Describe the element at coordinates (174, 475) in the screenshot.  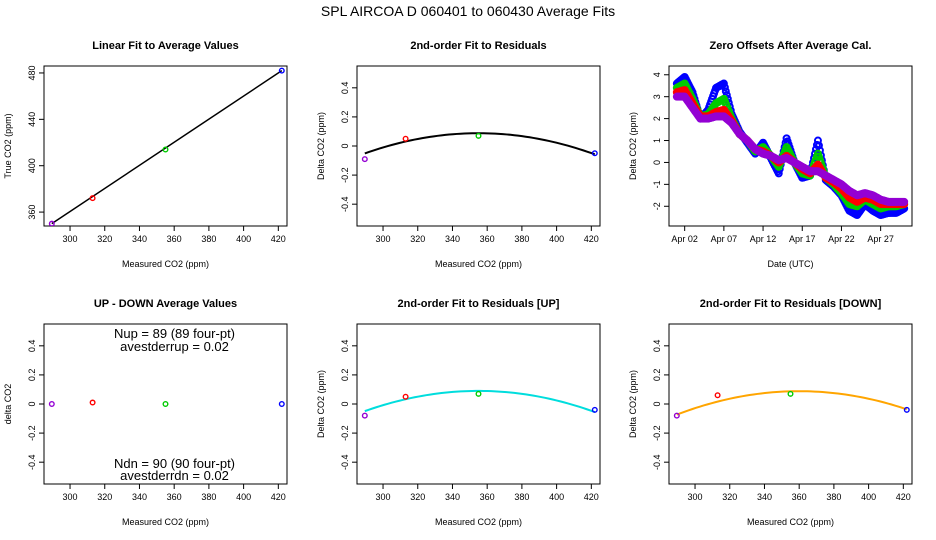
I see `annotation-avestderrdn: avestderrdn = 0.02` at that location.